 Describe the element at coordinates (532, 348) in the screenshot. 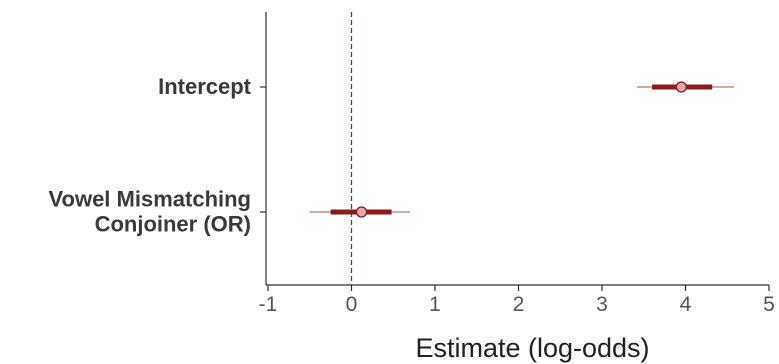

I see `x-axis-label: Estimate (log-odds)` at that location.